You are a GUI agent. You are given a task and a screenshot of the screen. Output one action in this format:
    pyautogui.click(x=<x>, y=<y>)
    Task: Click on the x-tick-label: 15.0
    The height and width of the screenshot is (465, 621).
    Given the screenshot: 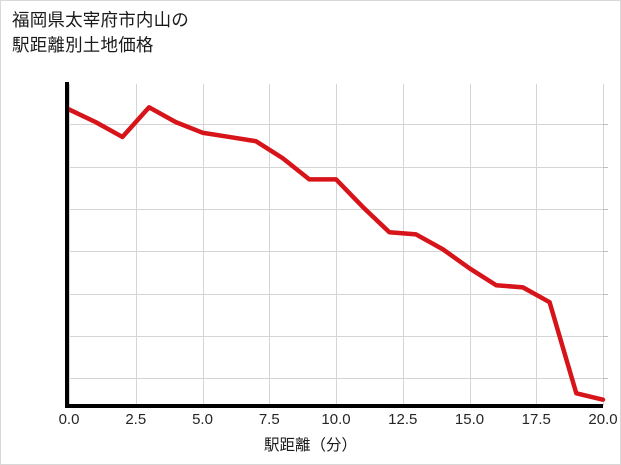 What is the action you would take?
    pyautogui.click(x=469, y=419)
    